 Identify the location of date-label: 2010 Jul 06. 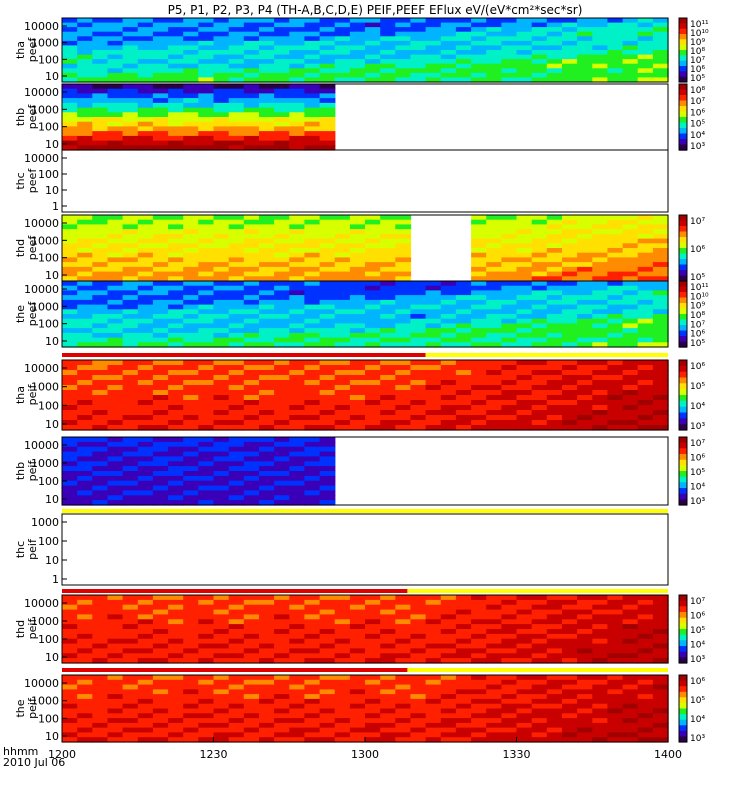
(34, 762).